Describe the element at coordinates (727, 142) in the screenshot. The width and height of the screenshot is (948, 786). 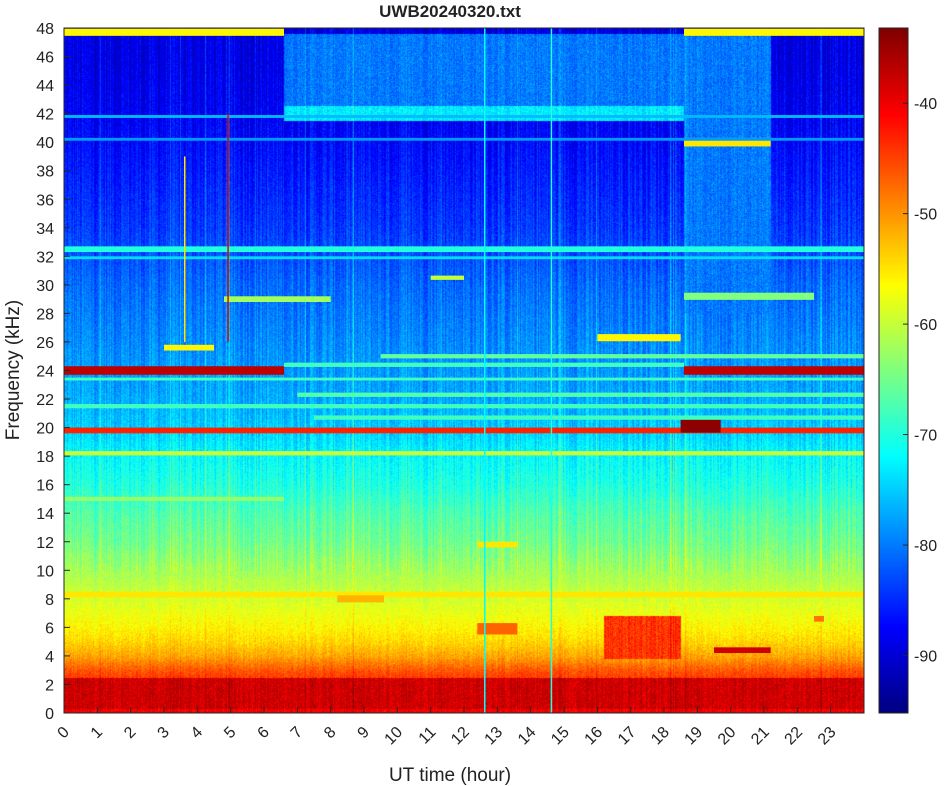
I see `narrowband-line-40kHz` at that location.